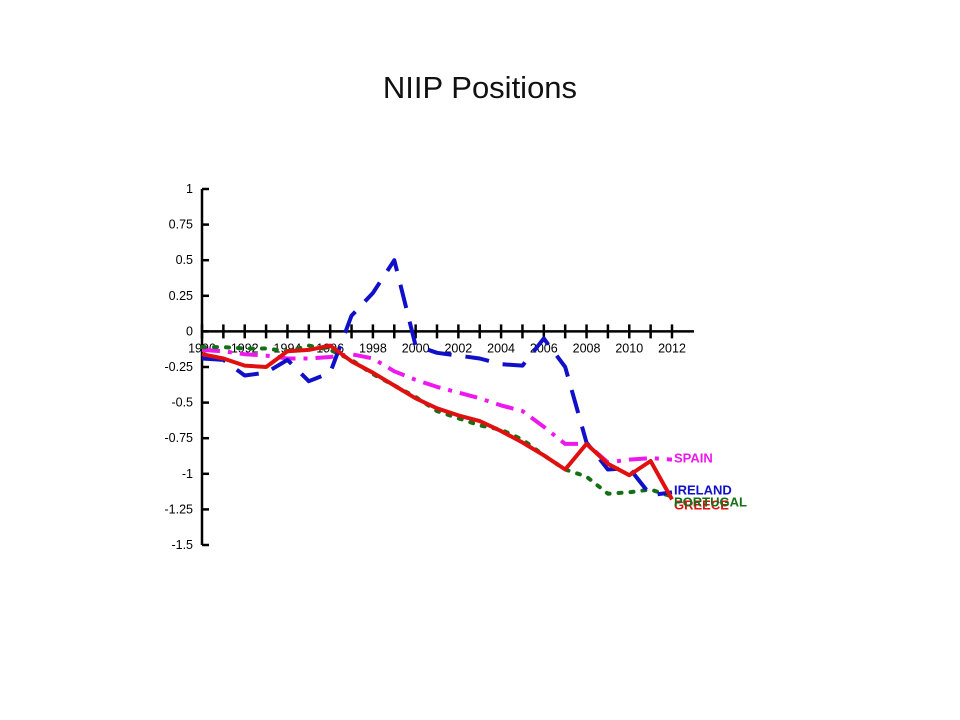 The image size is (960, 720). Describe the element at coordinates (184, 260) in the screenshot. I see `y-tick-label: 0.5` at that location.